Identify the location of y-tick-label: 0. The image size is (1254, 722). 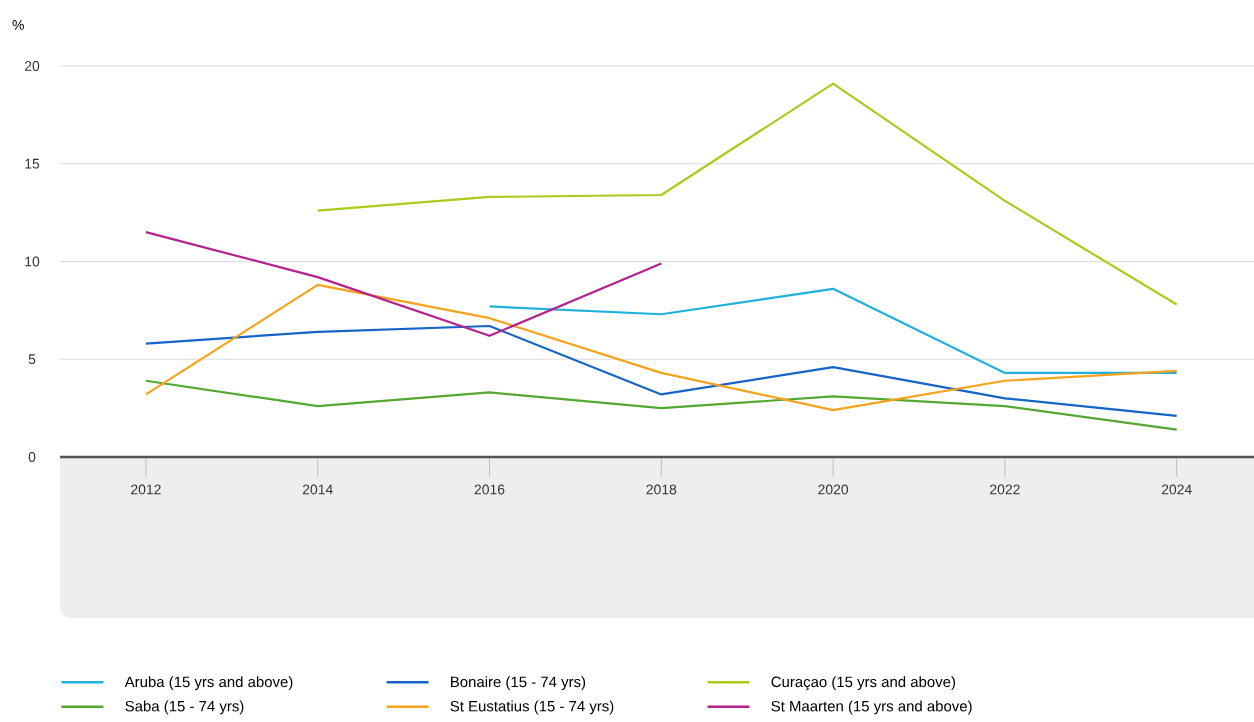
(32, 457).